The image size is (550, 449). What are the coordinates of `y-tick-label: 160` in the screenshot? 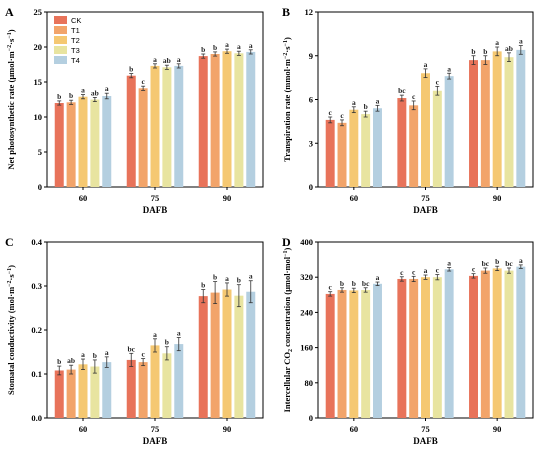 It's located at (306, 348).